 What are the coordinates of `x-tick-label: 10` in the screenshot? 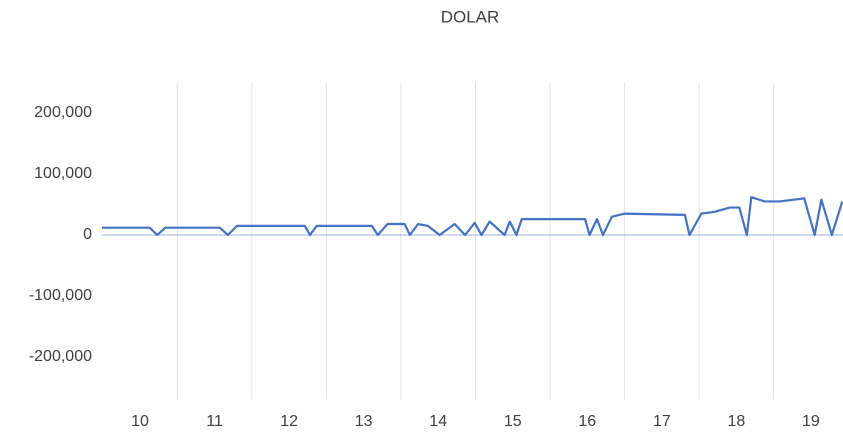 It's located at (140, 421).